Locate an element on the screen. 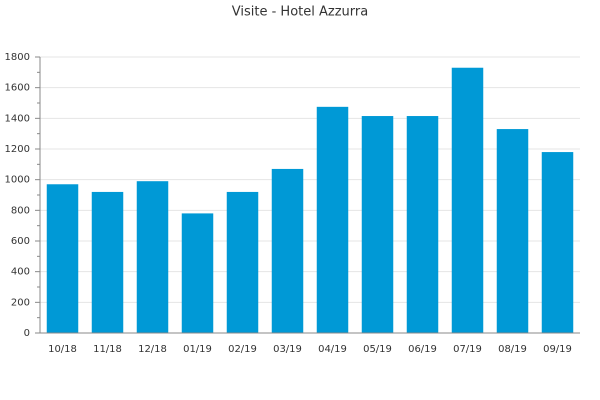 The image size is (600, 400). x-tick-label: 01/19 is located at coordinates (197, 349).